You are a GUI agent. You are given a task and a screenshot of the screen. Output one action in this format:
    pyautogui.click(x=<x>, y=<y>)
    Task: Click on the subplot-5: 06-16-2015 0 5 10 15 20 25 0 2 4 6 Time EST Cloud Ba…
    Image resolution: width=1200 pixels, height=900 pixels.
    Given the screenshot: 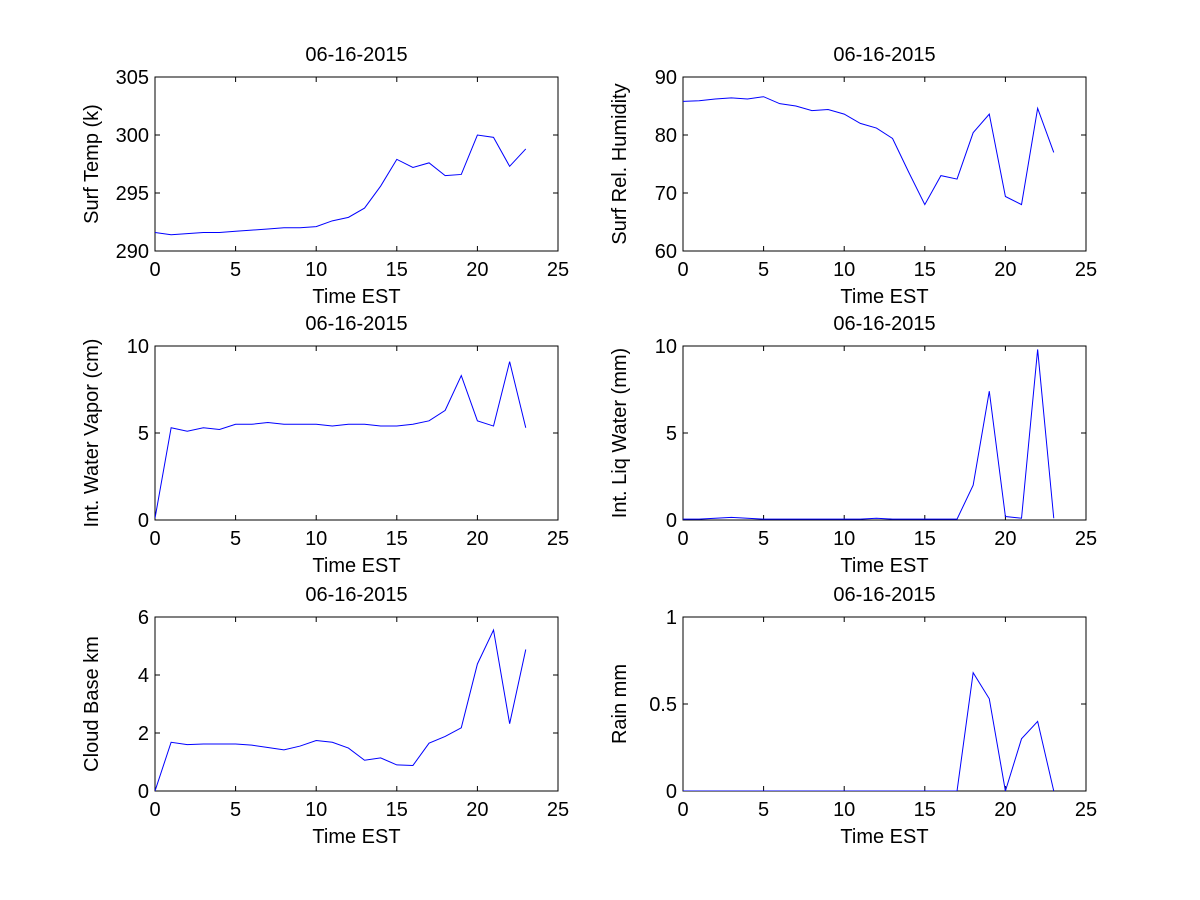 What is the action you would take?
    pyautogui.click(x=325, y=716)
    